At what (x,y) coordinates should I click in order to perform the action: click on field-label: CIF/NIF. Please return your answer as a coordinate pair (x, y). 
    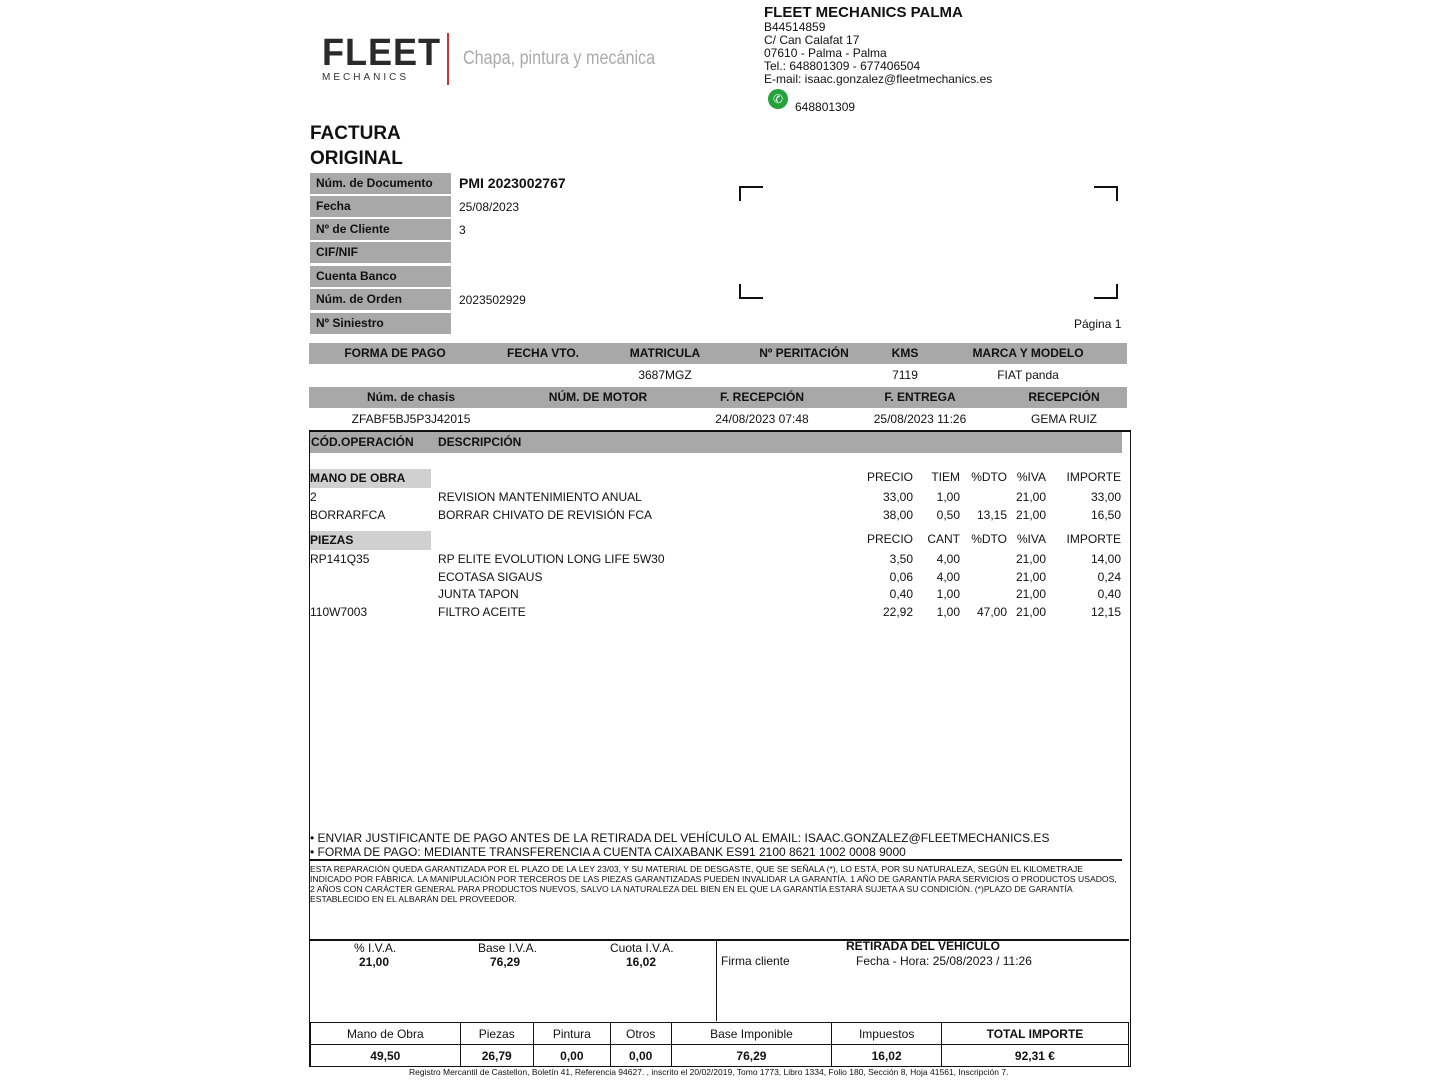
    Looking at the image, I should click on (380, 252).